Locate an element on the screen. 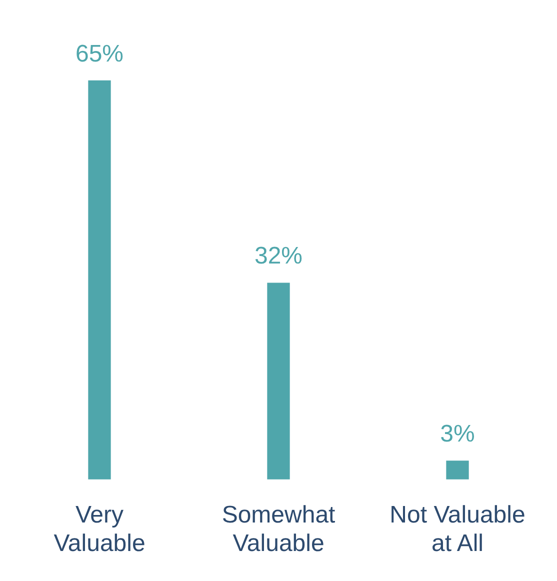  x-tick-label: Somewhat Valuable is located at coordinates (279, 529).